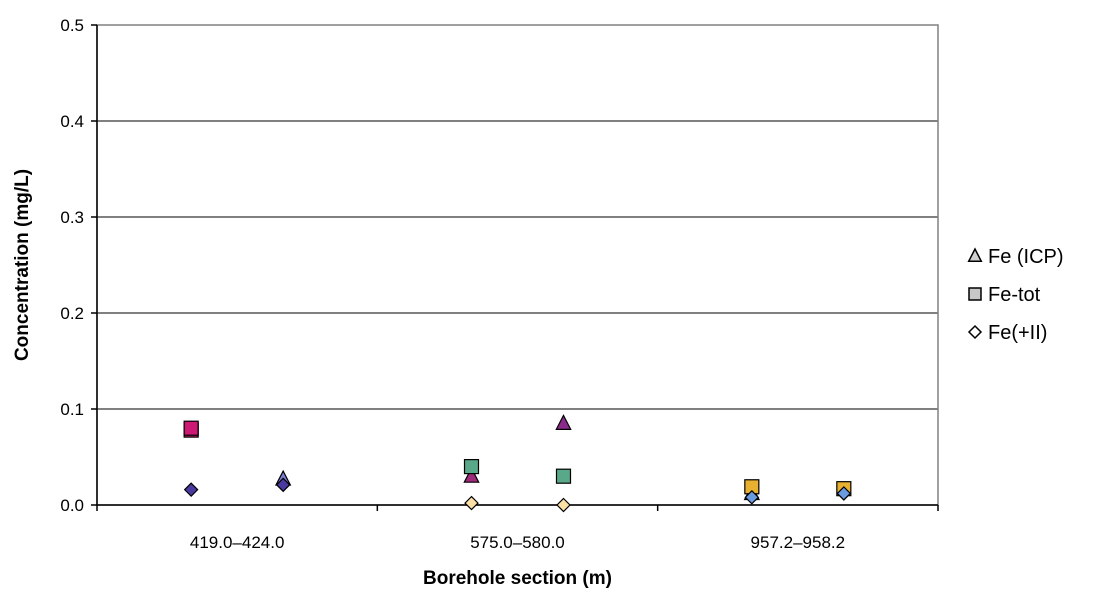 The height and width of the screenshot is (590, 1098). What do you see at coordinates (72, 313) in the screenshot?
I see `y-tick-label: 0.2` at bounding box center [72, 313].